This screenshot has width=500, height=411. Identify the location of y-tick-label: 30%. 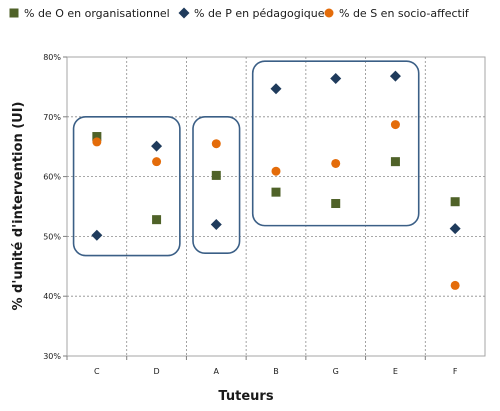
(52, 356).